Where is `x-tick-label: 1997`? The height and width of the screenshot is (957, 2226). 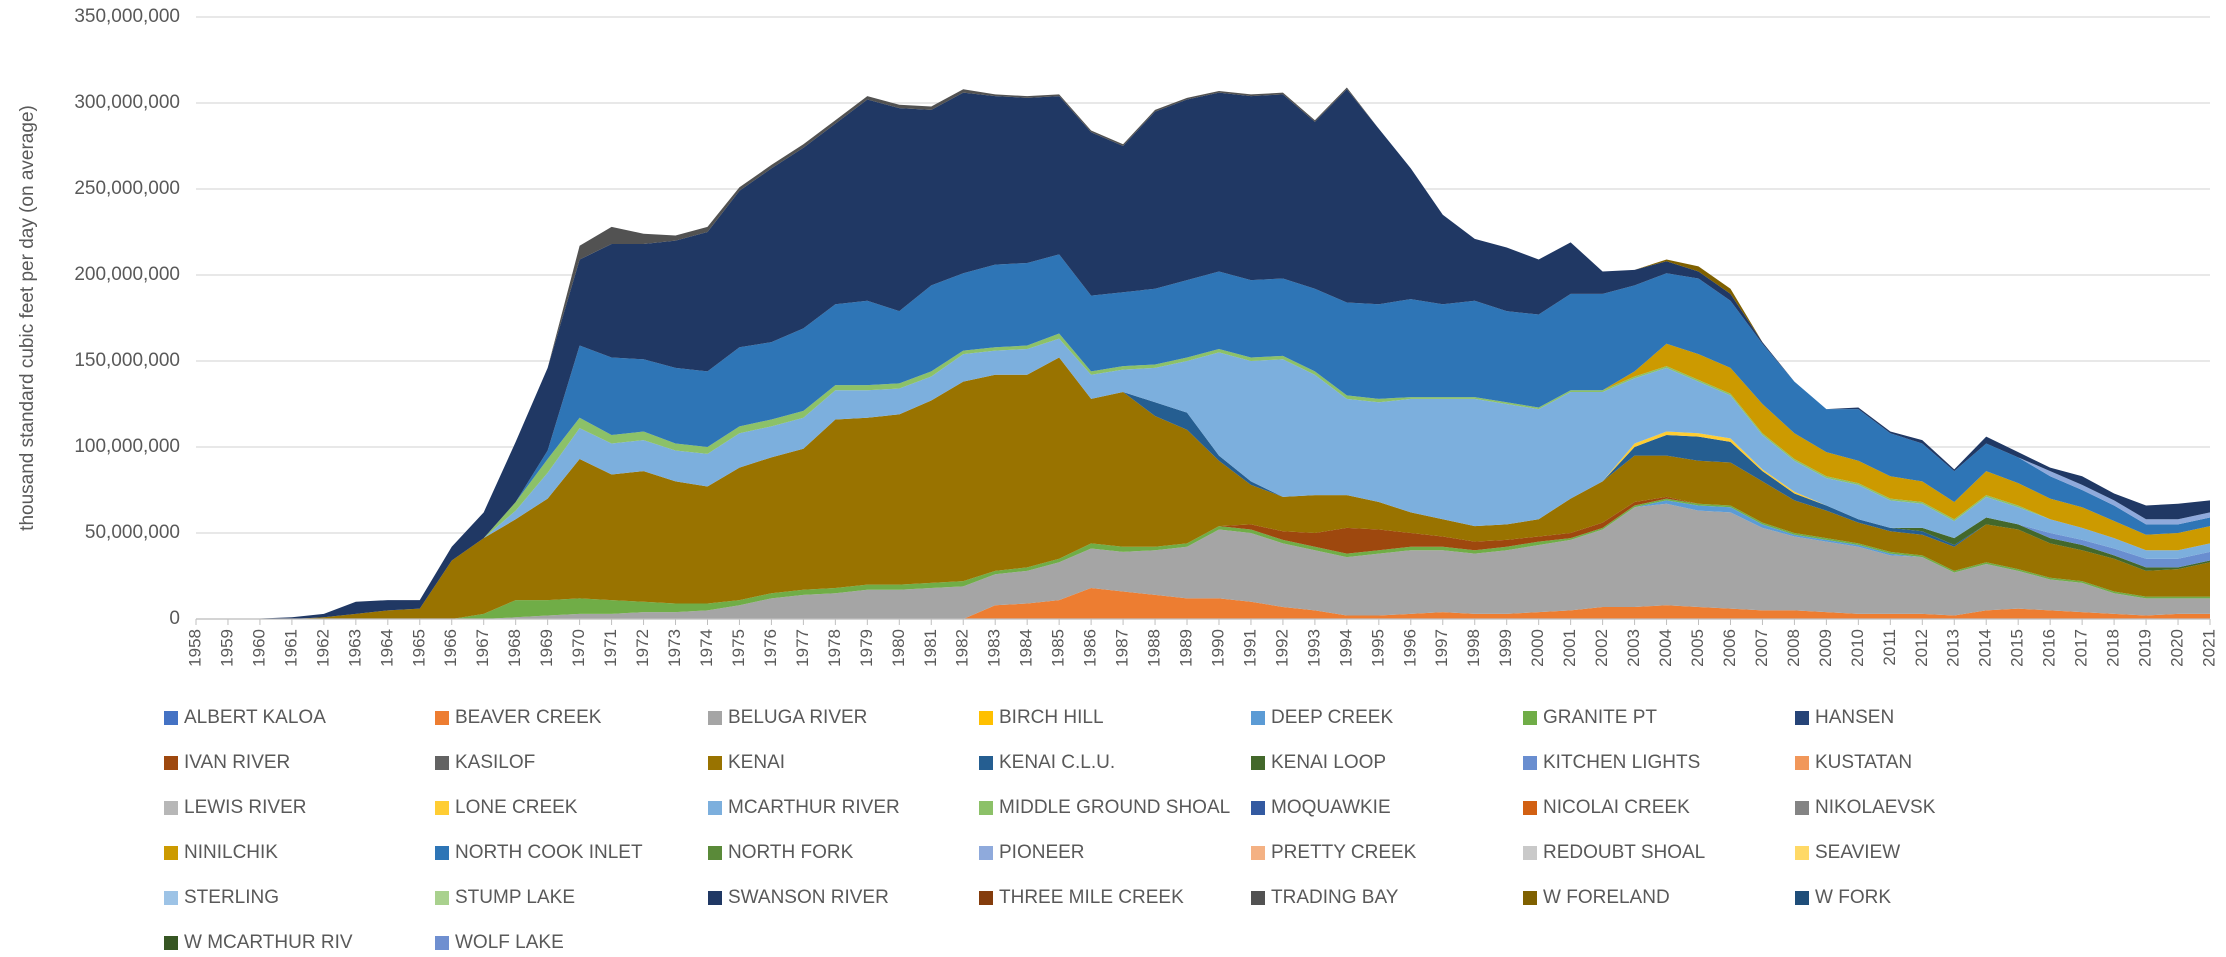 x-tick-label: 1997 is located at coordinates (1441, 648).